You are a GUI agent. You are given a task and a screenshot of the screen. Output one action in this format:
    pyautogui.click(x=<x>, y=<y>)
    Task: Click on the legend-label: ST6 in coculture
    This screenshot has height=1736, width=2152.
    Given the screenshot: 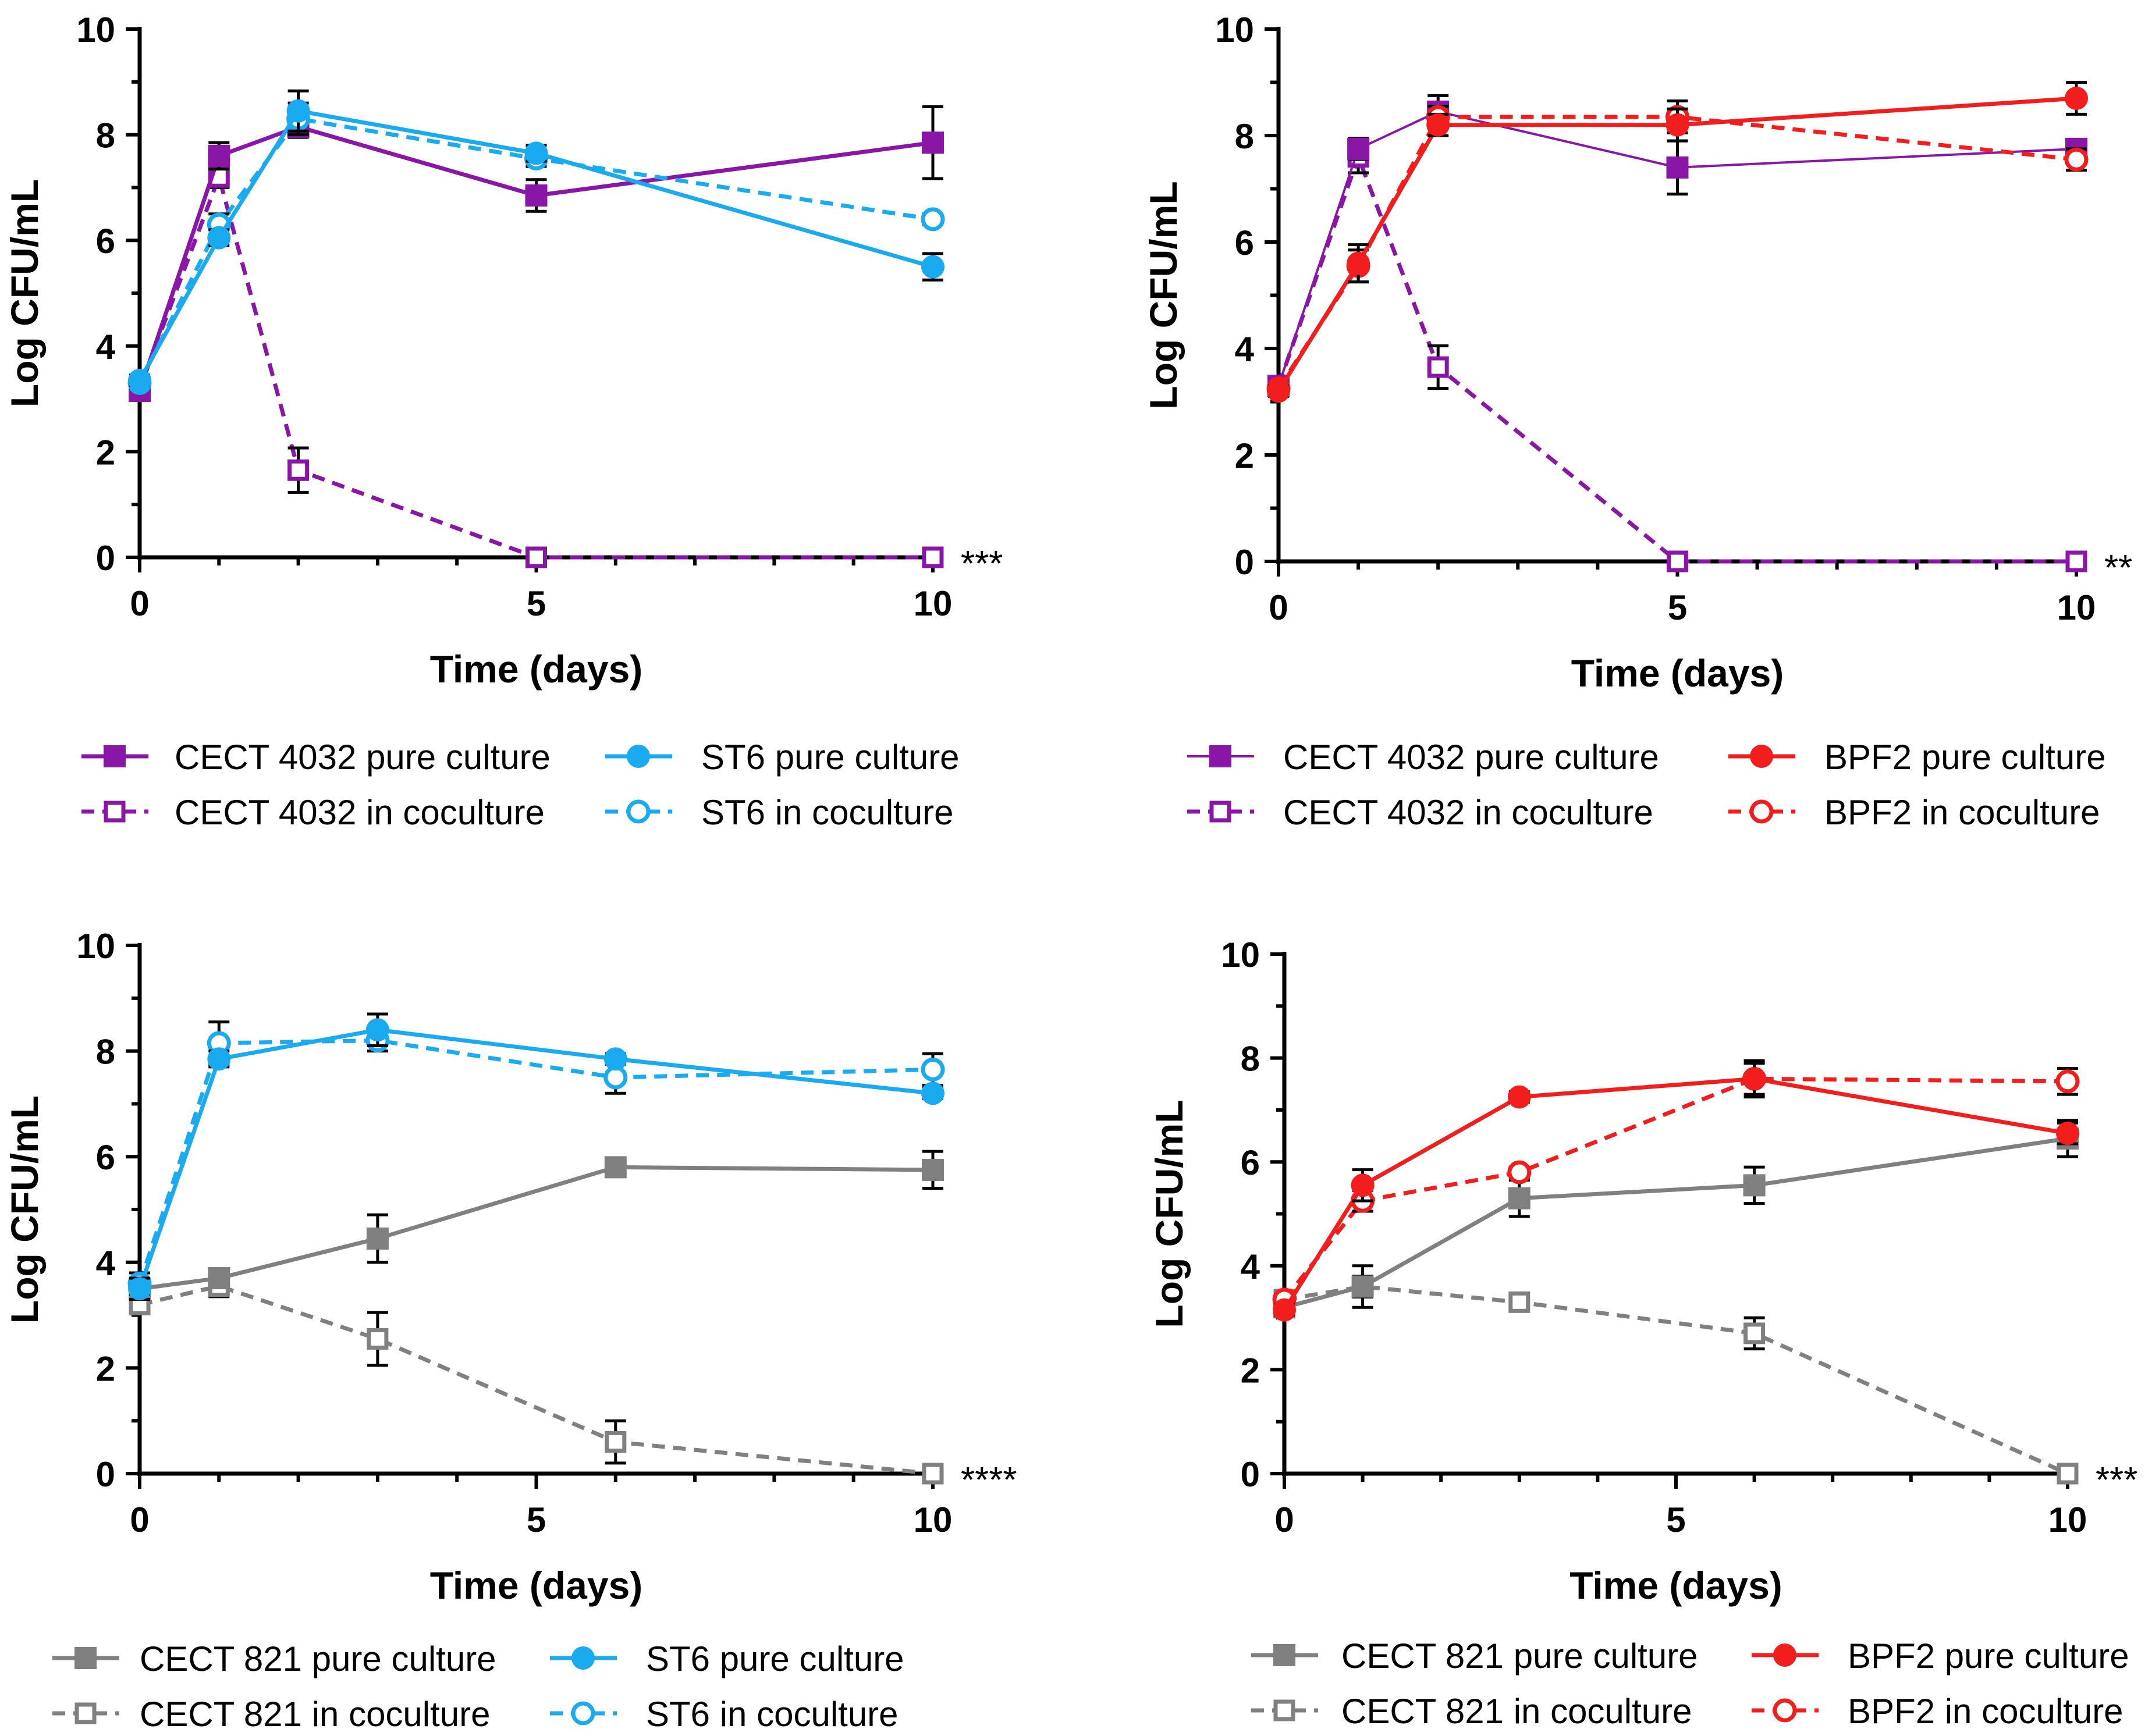 What is the action you would take?
    pyautogui.click(x=828, y=812)
    